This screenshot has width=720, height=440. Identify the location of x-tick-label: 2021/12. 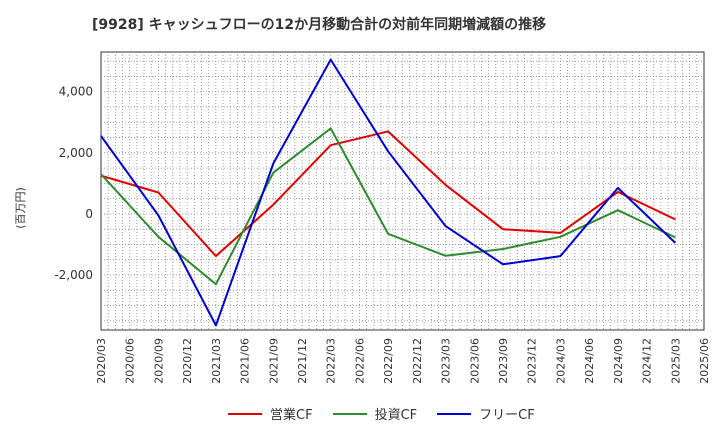
(302, 361).